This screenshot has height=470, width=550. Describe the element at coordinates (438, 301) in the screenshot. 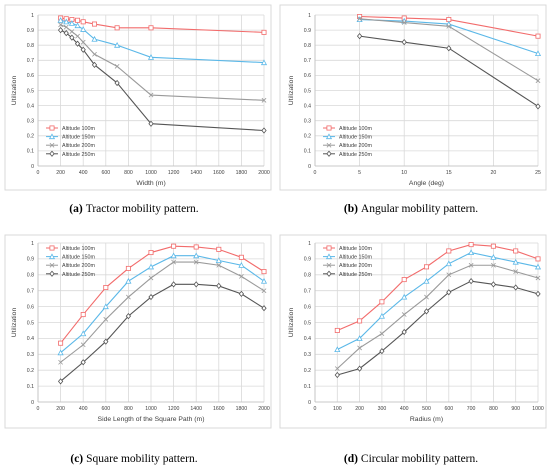

I see `panel-d-series-2-line` at that location.